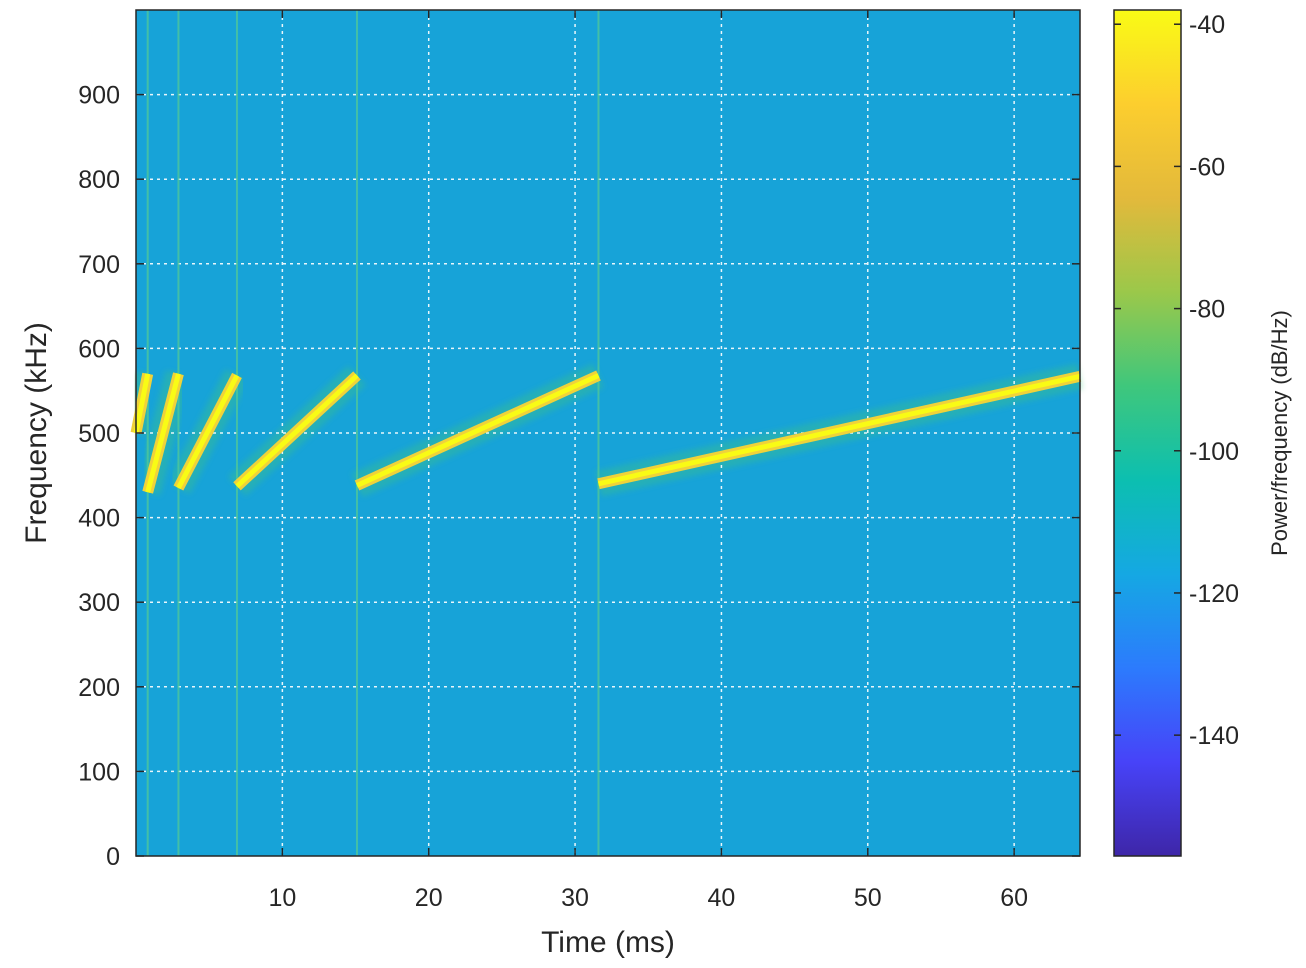  Describe the element at coordinates (648, 898) in the screenshot. I see `x-tick-labels: 10 20 30 40 50 60` at that location.